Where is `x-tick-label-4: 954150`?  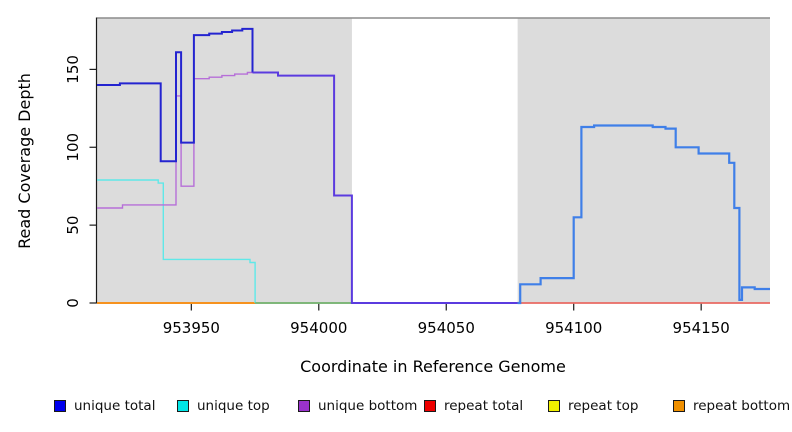 x-tick-label-4: 954150 is located at coordinates (701, 328).